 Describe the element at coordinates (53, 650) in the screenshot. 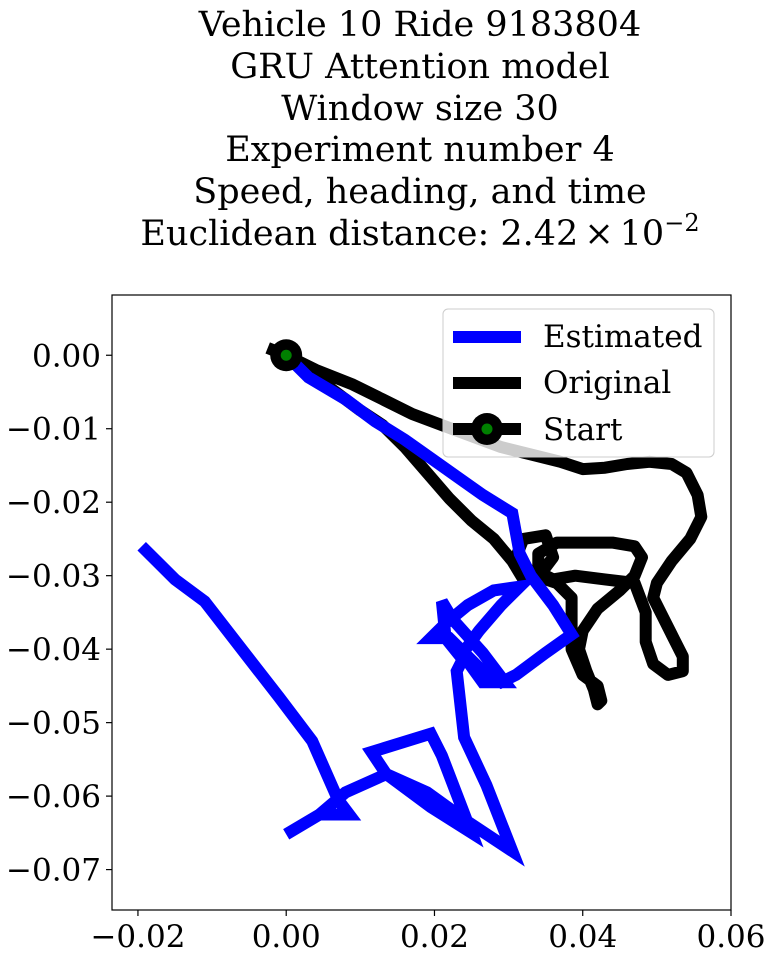

I see `y-tick-label: −0.04` at that location.